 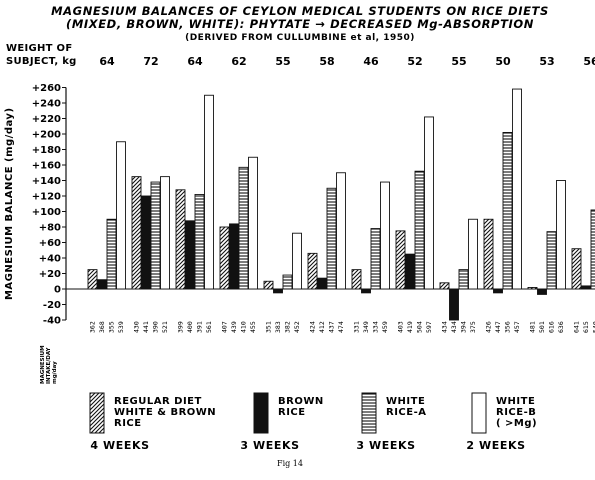 What do you see at coordinates (414, 61) in the screenshot?
I see `subject-weight: 52` at bounding box center [414, 61].